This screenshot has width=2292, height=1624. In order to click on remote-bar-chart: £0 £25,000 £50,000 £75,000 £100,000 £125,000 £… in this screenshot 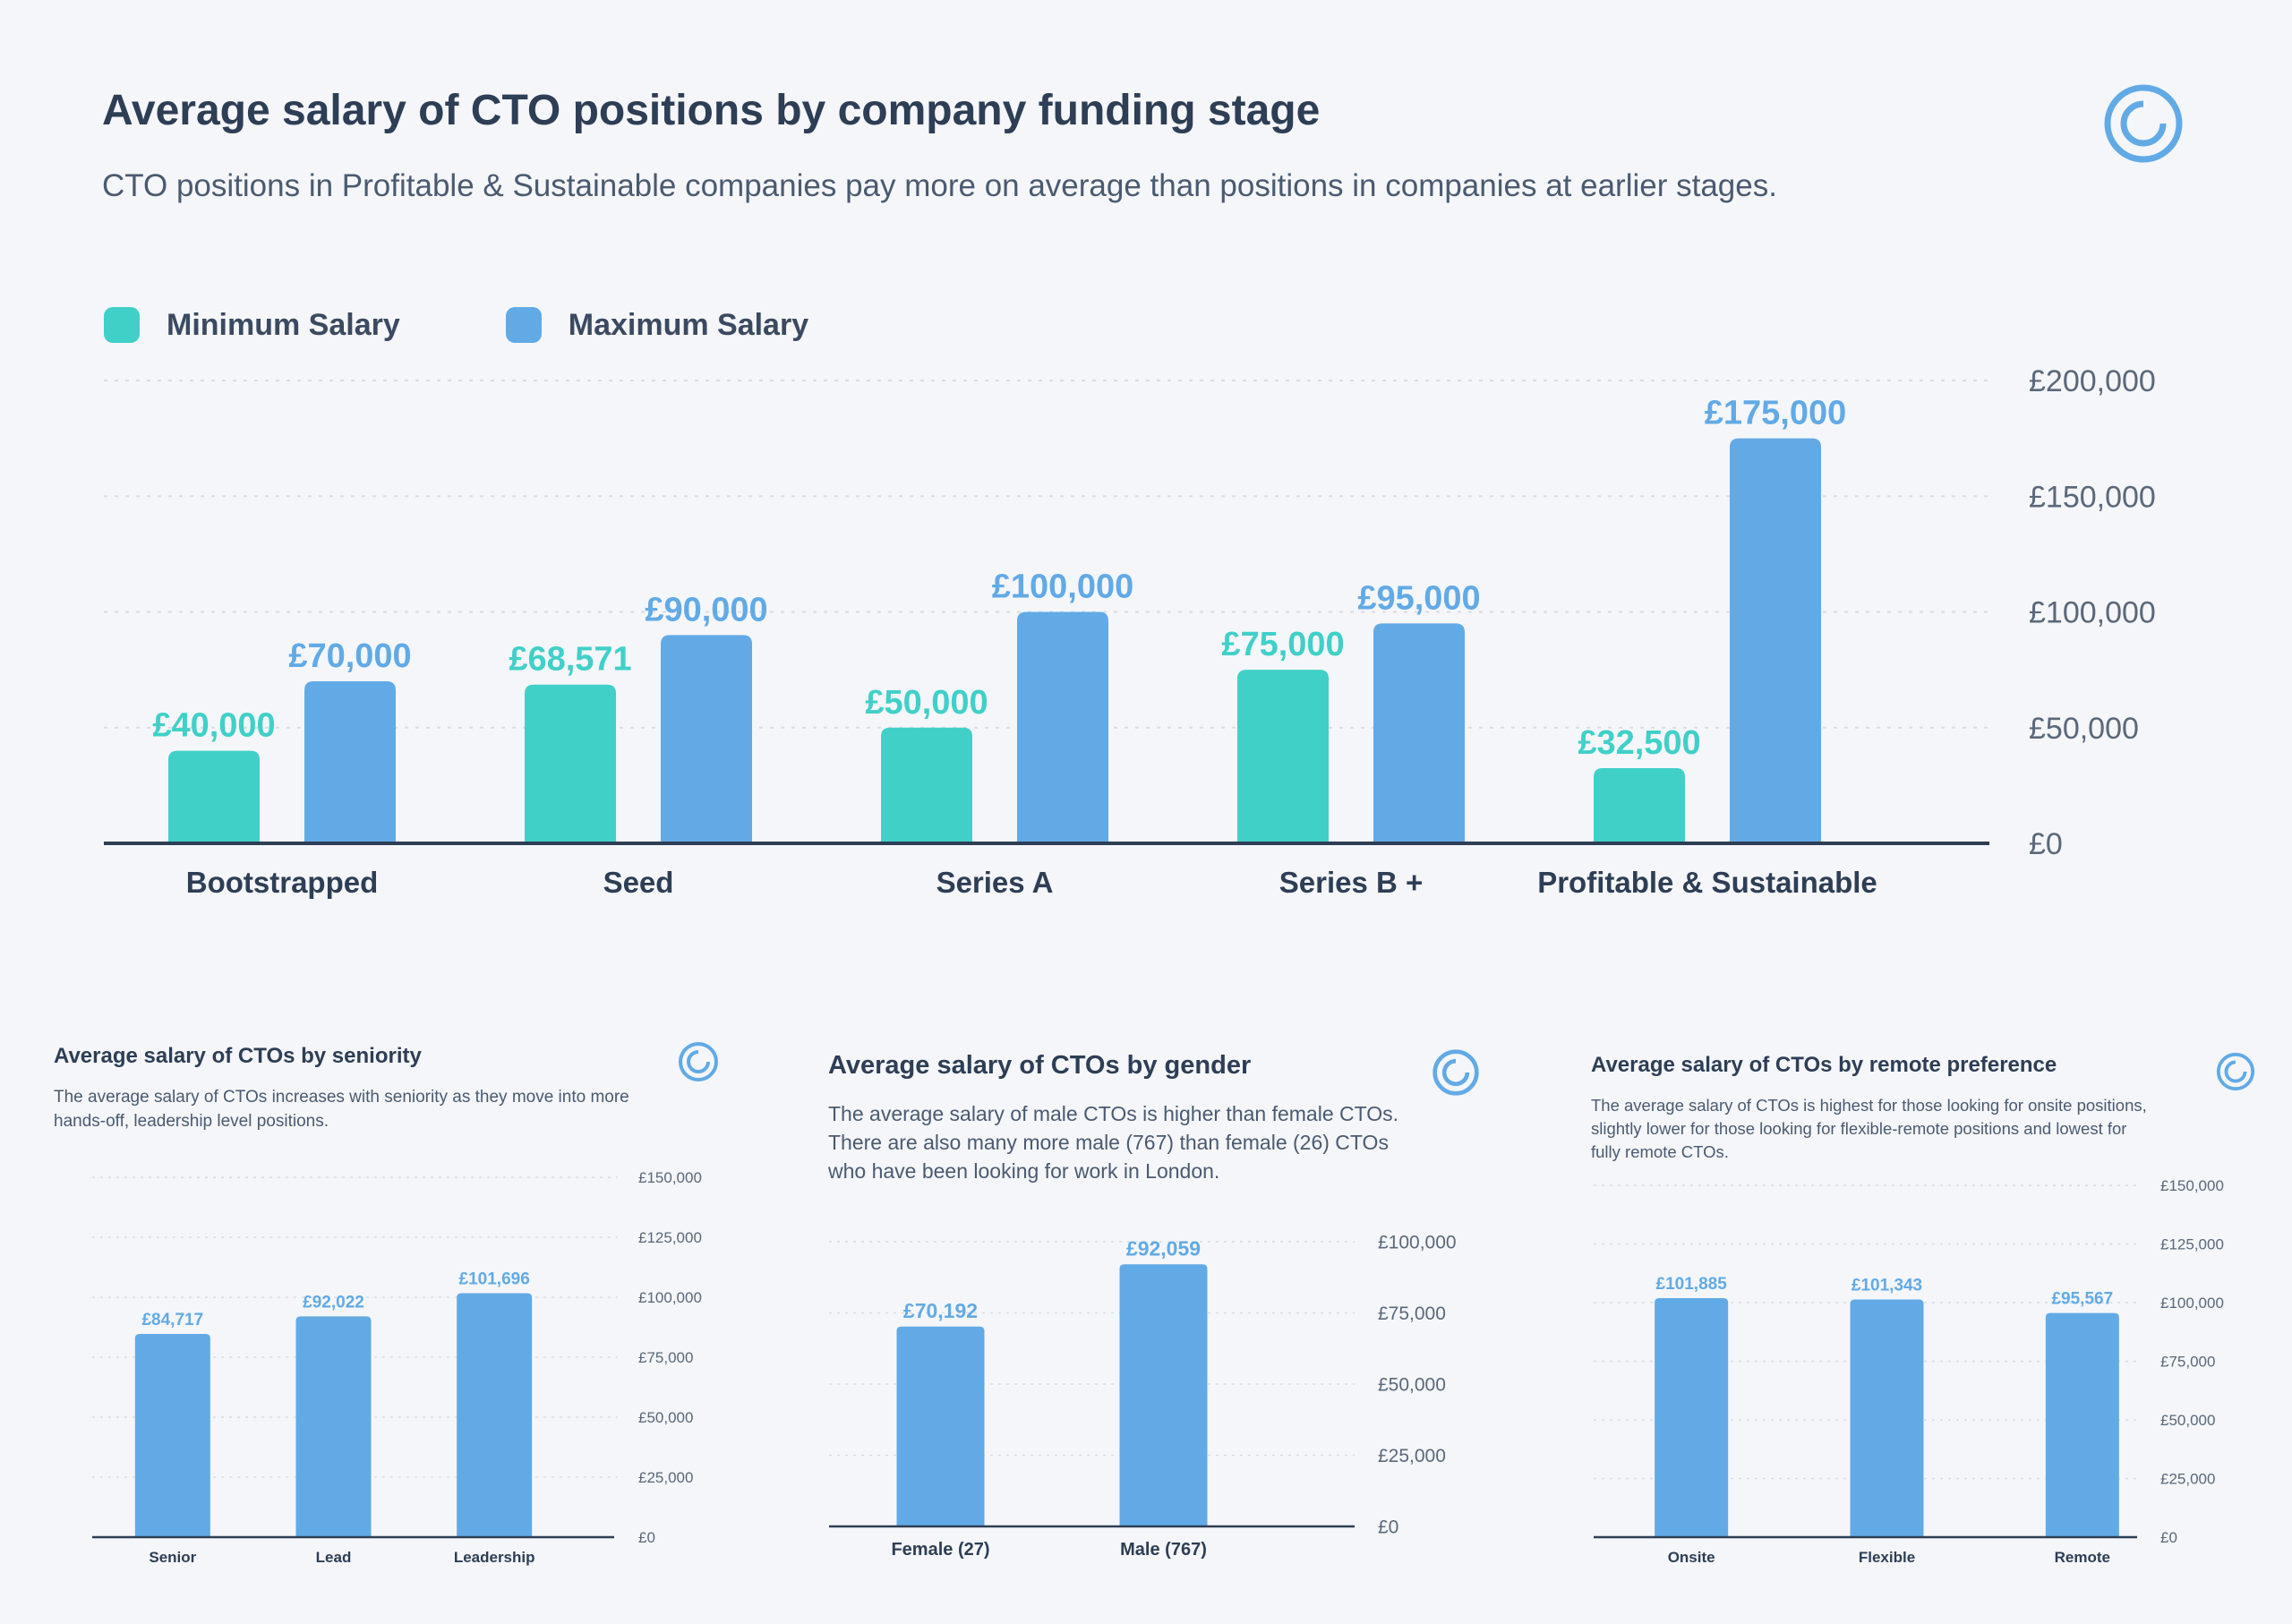, I will do `click(1909, 1371)`.